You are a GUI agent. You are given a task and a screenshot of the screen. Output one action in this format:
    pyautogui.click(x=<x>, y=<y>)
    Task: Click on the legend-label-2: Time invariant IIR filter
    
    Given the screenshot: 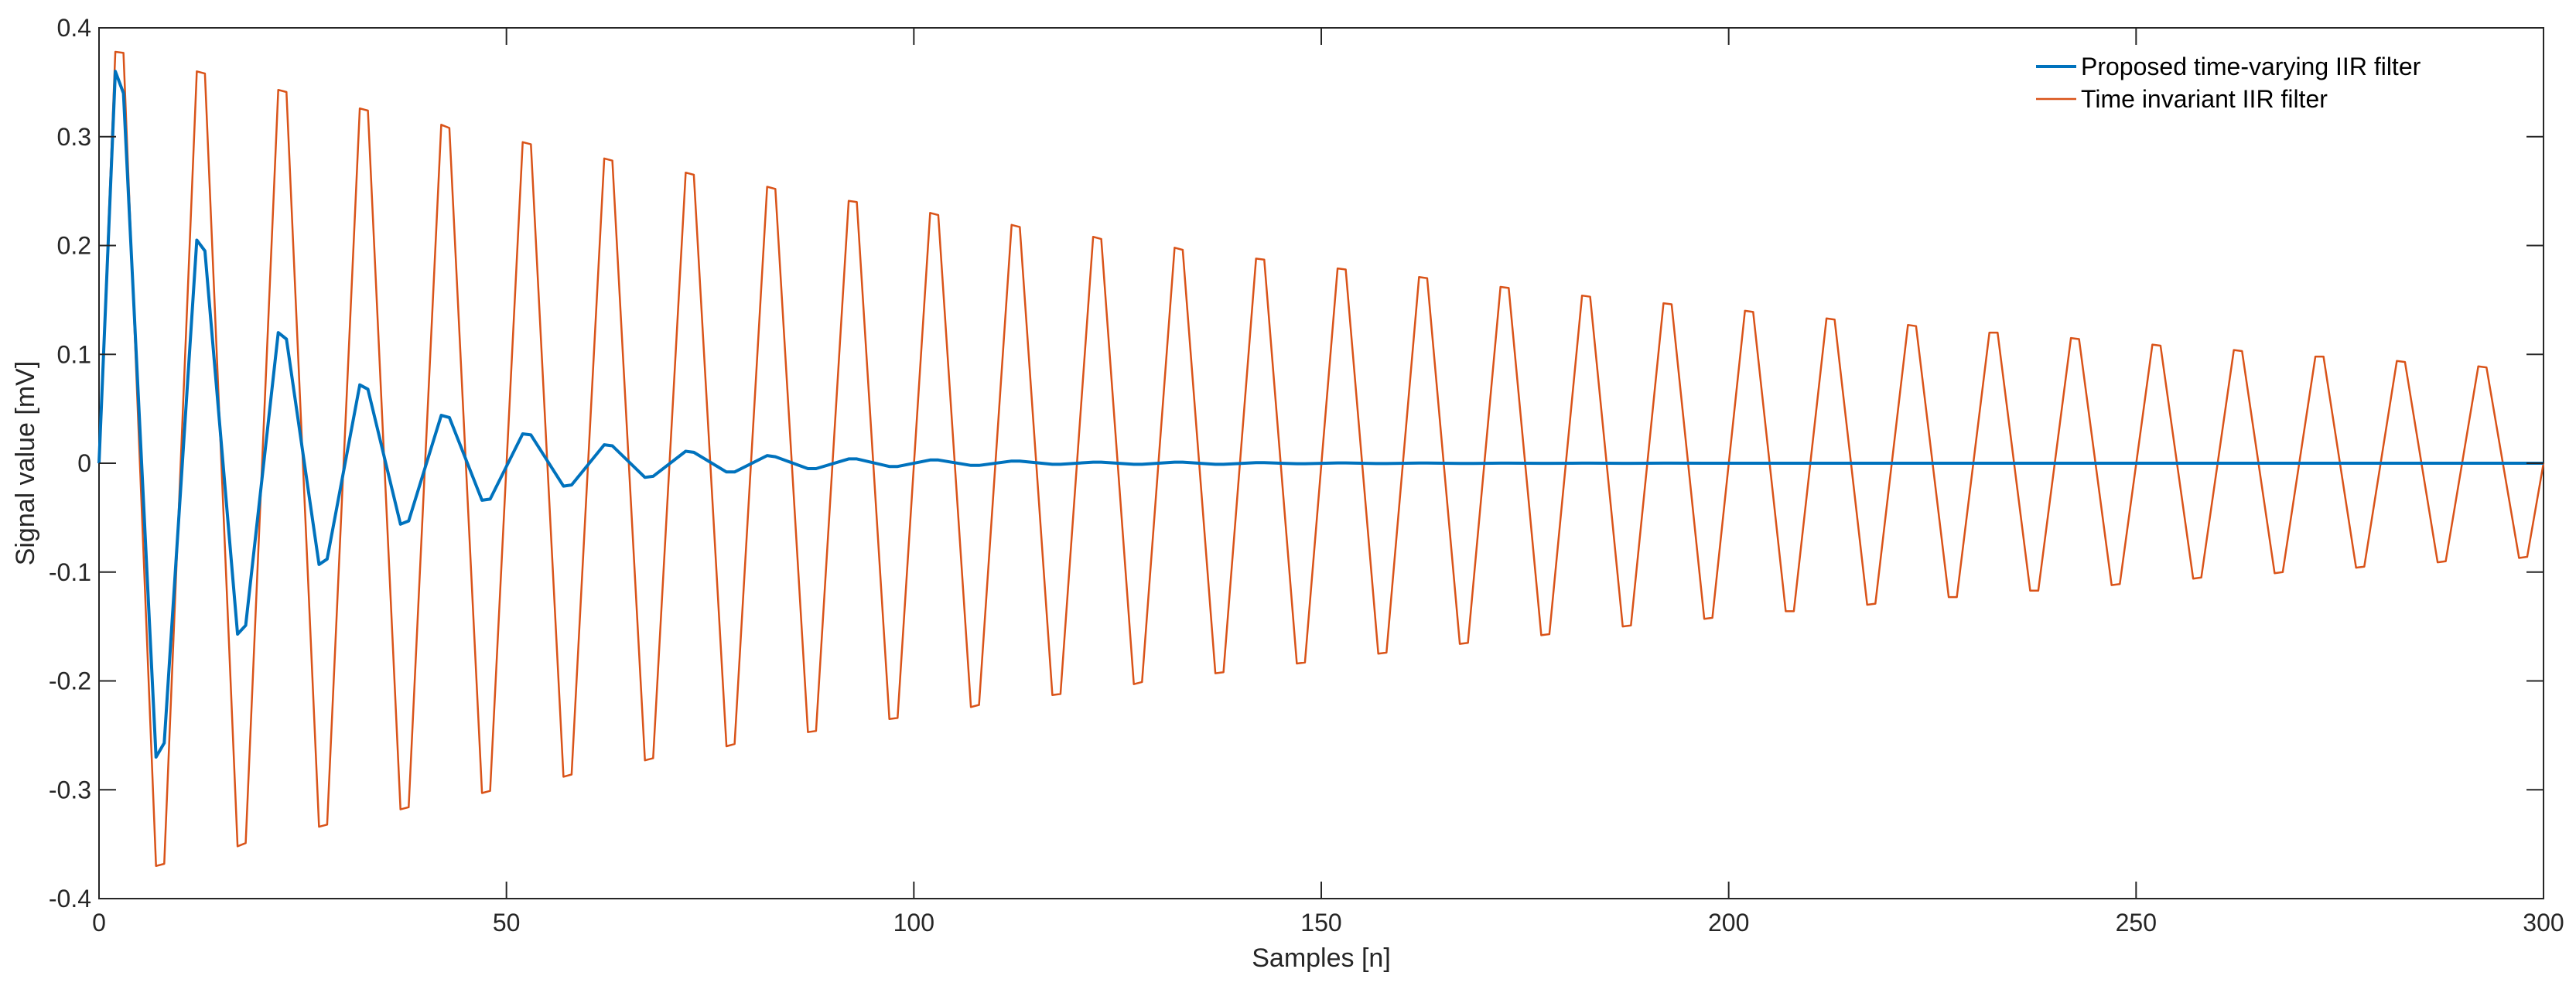 What is the action you would take?
    pyautogui.click(x=2204, y=99)
    